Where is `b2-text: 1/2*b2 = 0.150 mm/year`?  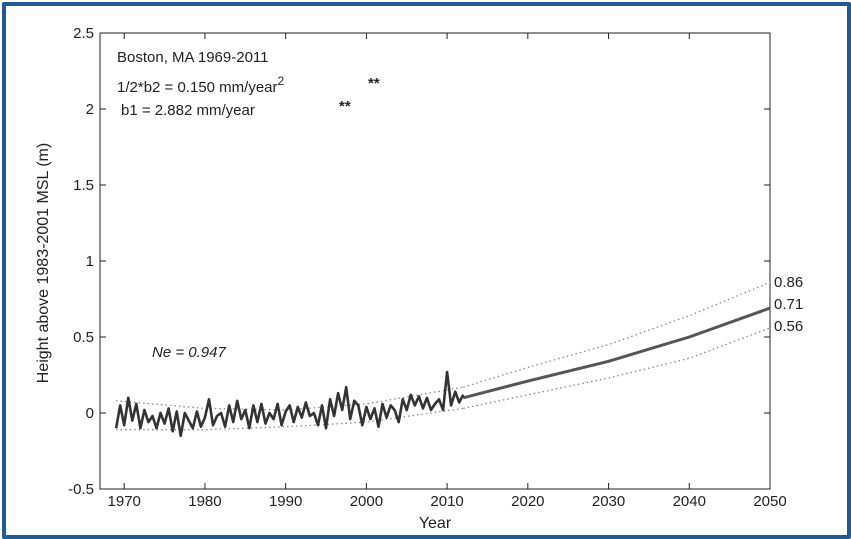
b2-text: 1/2*b2 = 0.150 mm/year is located at coordinates (197, 87).